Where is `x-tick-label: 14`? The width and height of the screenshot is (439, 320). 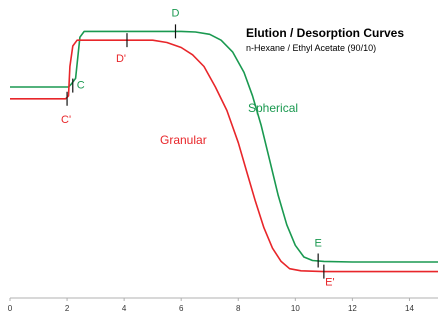
x-tick-label: 14 is located at coordinates (409, 308).